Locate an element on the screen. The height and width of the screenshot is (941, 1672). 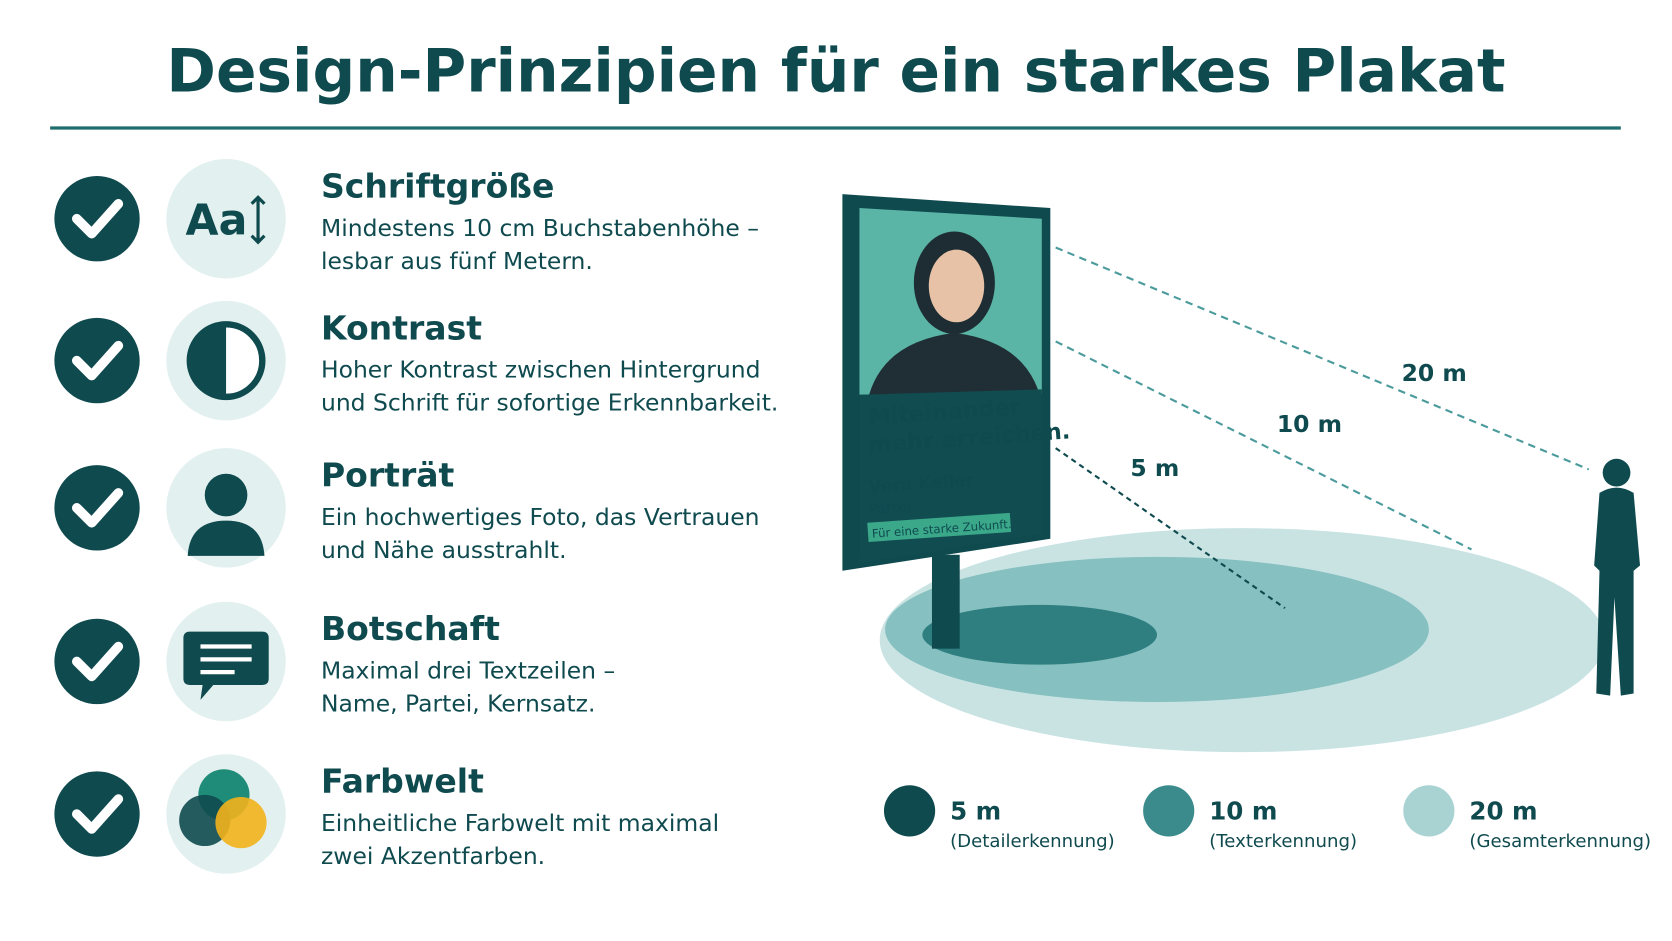
zone-10m is located at coordinates (1157, 629).